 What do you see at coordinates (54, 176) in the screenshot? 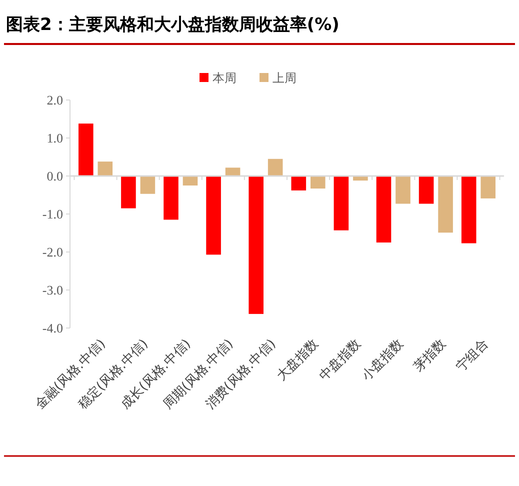
I see `y-tick-label: 0.0` at bounding box center [54, 176].